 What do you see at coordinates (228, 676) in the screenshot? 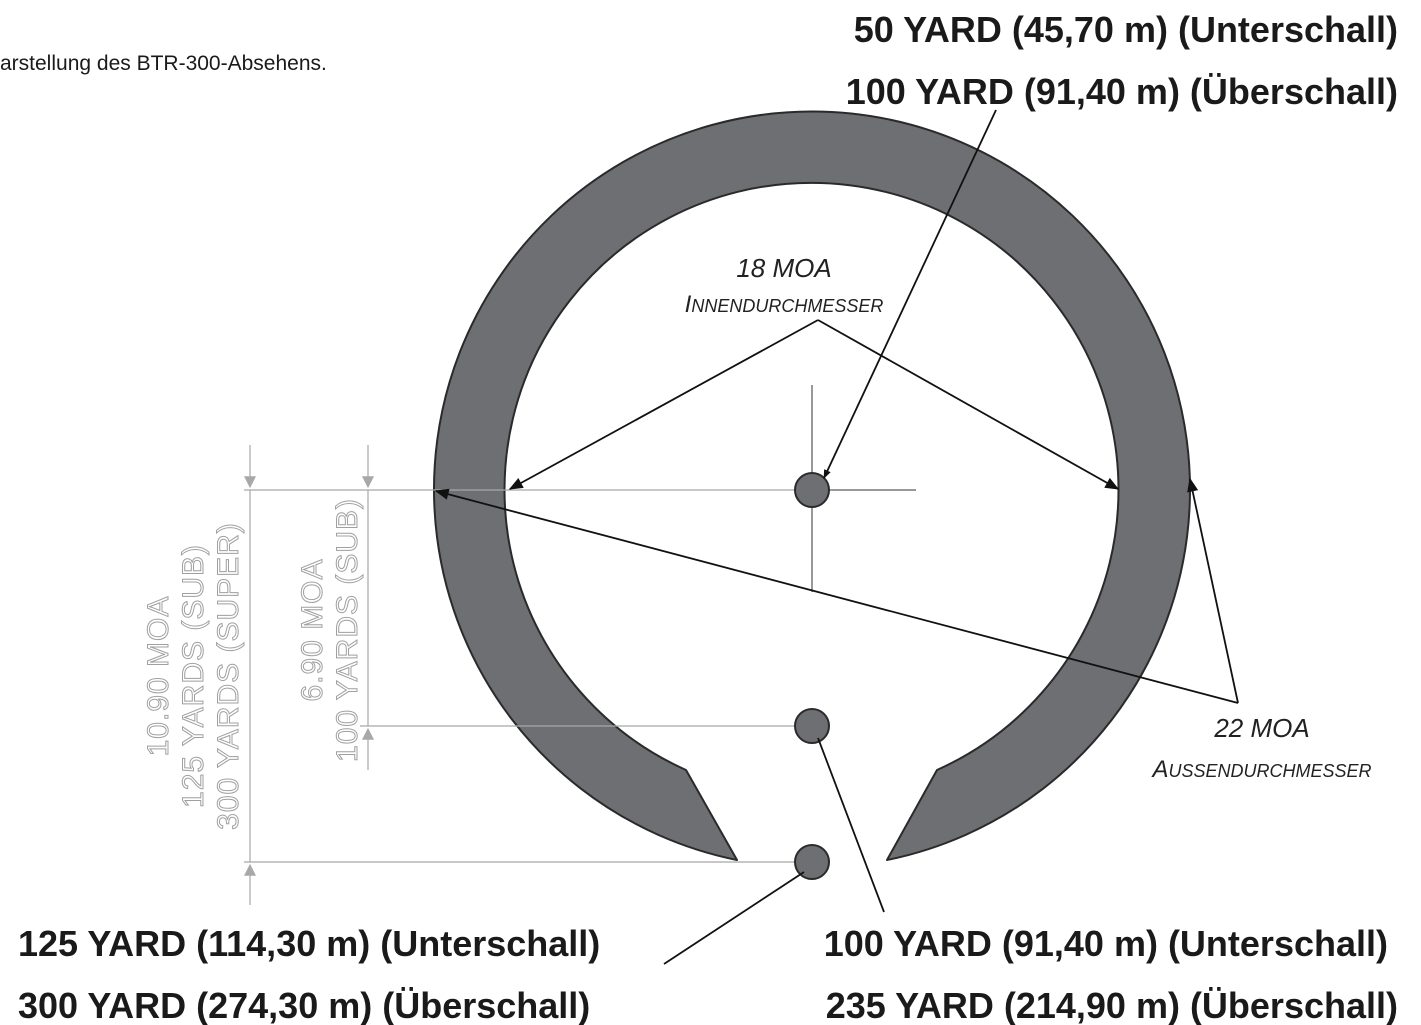
I see `dimension-large-range-super: 300 YARDS (SUPER)` at bounding box center [228, 676].